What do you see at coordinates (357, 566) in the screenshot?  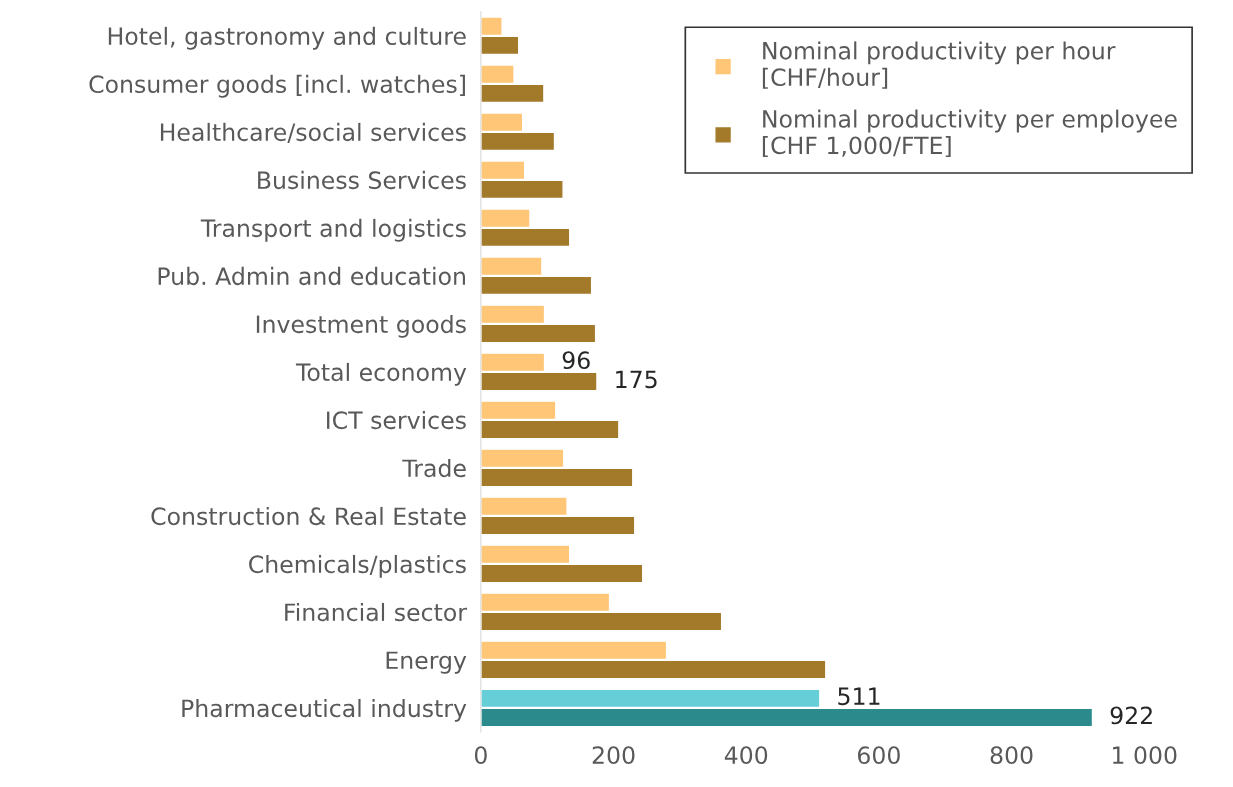 I see `y-tick-label: Chemicals/plastics` at bounding box center [357, 566].